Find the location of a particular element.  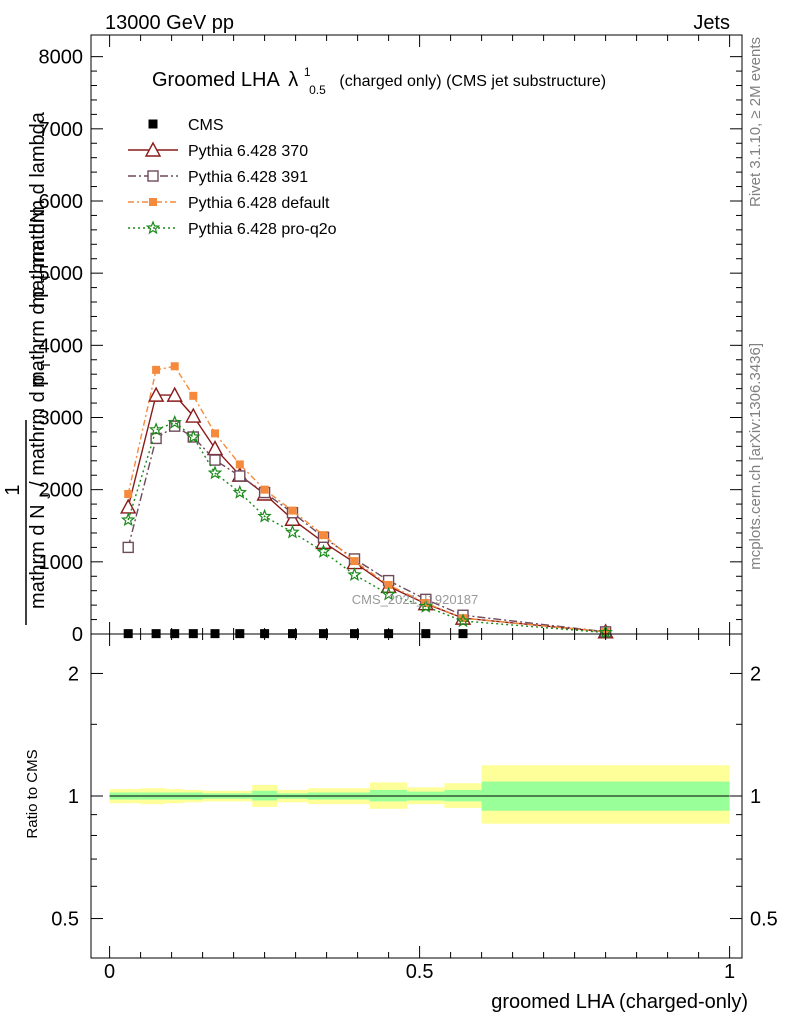

title-sub: 0.5 is located at coordinates (317, 90).